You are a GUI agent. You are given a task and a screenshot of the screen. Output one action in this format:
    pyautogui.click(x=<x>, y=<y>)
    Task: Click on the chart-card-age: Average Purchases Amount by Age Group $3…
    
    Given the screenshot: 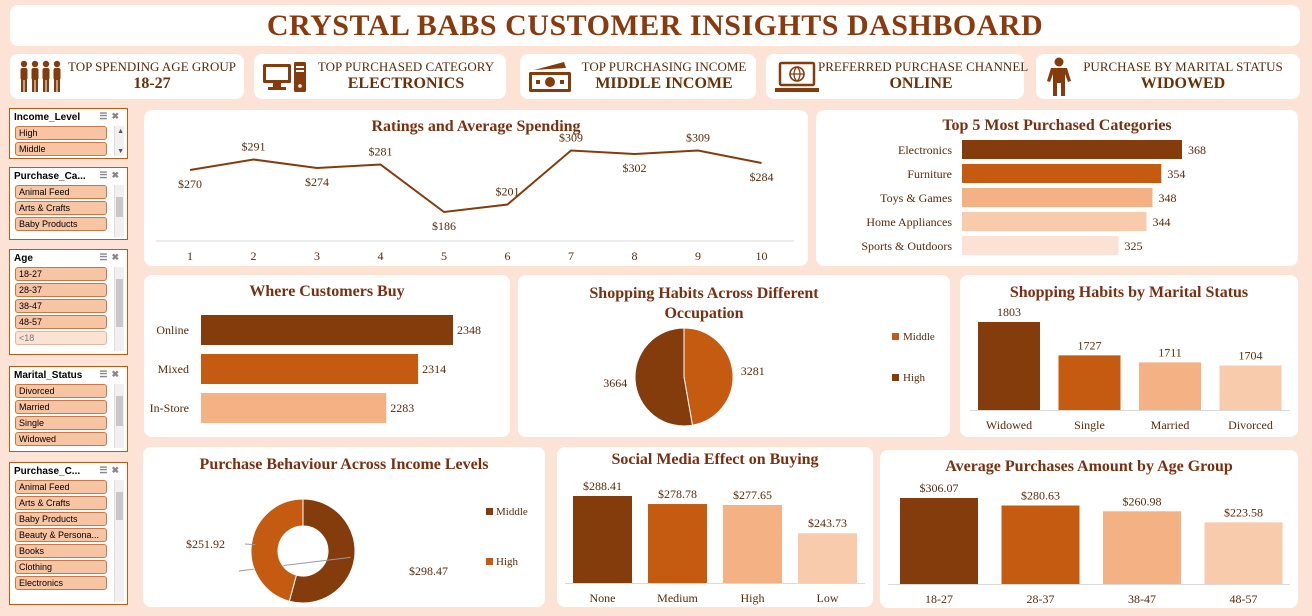 What is the action you would take?
    pyautogui.click(x=1089, y=529)
    